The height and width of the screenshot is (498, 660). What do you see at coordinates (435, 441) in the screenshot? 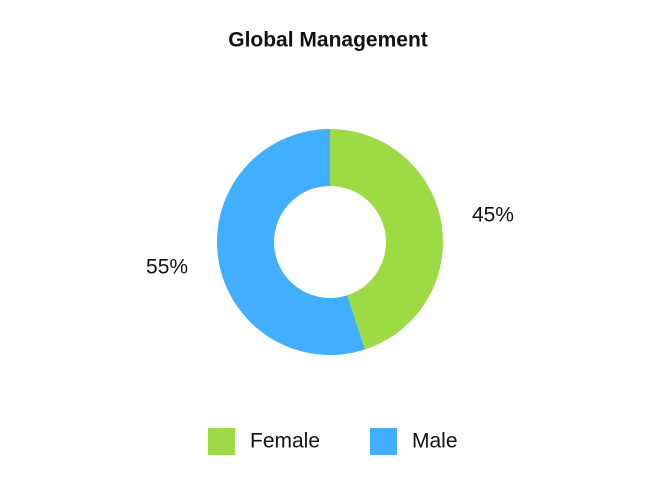
I see `legend-label: Male` at bounding box center [435, 441].